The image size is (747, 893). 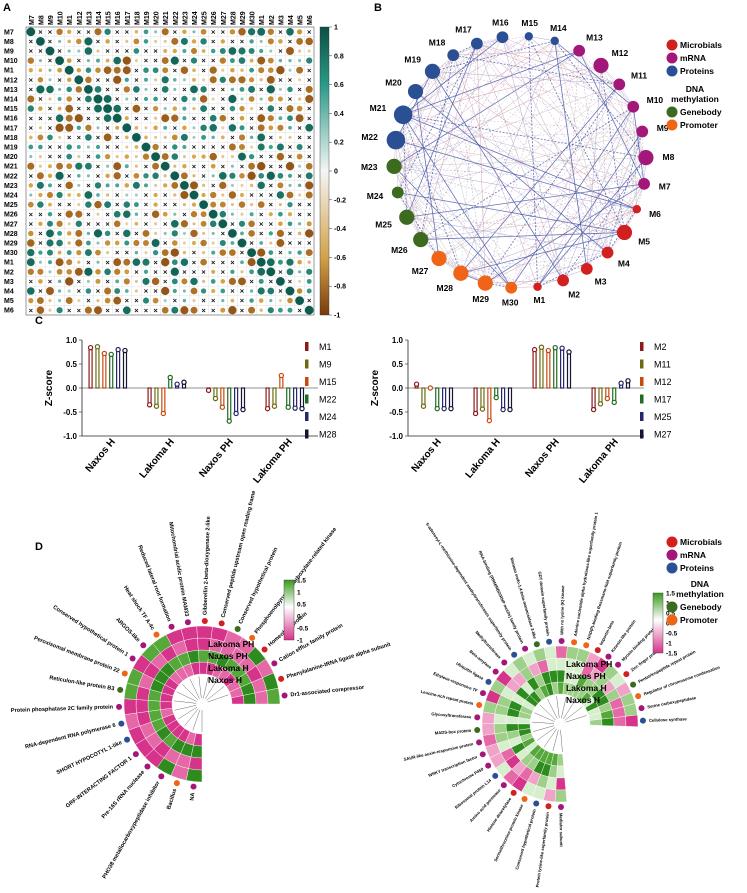 What do you see at coordinates (695, 89) in the screenshot?
I see `legend-heading: DNA` at bounding box center [695, 89].